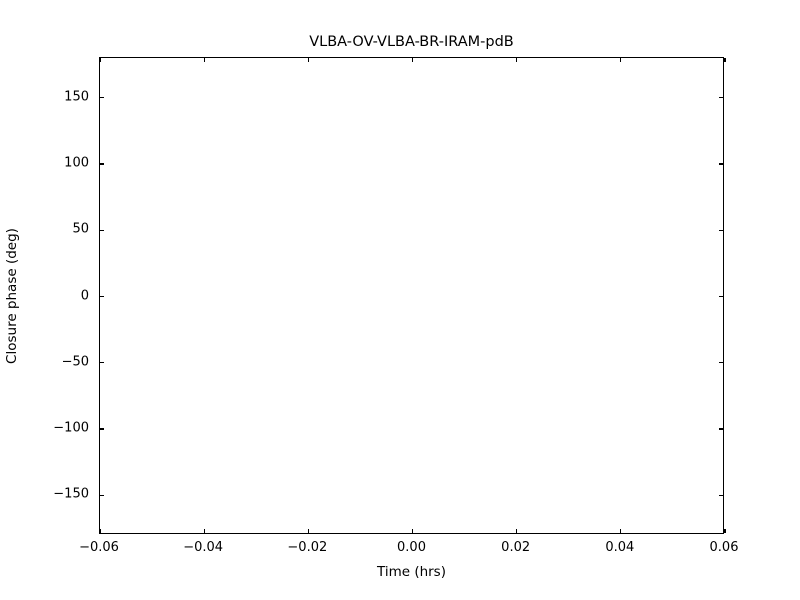  I want to click on x-tick-label: −0.02, so click(307, 547).